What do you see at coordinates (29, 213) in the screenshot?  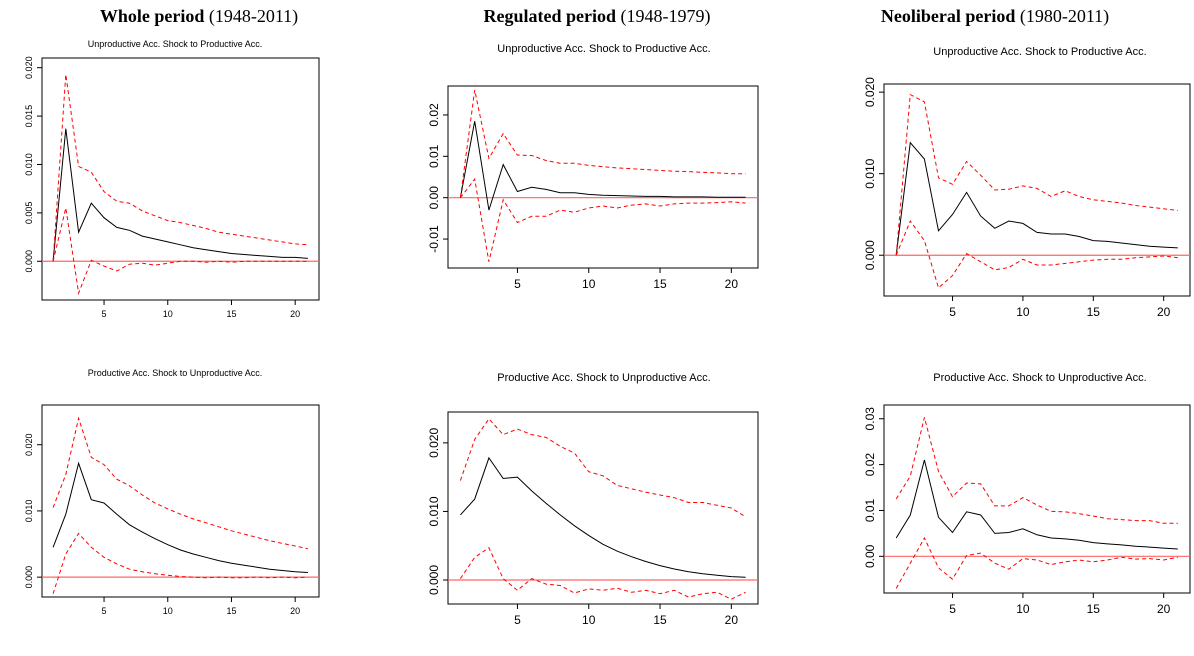 I see `y-tick-label: 0.005` at bounding box center [29, 213].